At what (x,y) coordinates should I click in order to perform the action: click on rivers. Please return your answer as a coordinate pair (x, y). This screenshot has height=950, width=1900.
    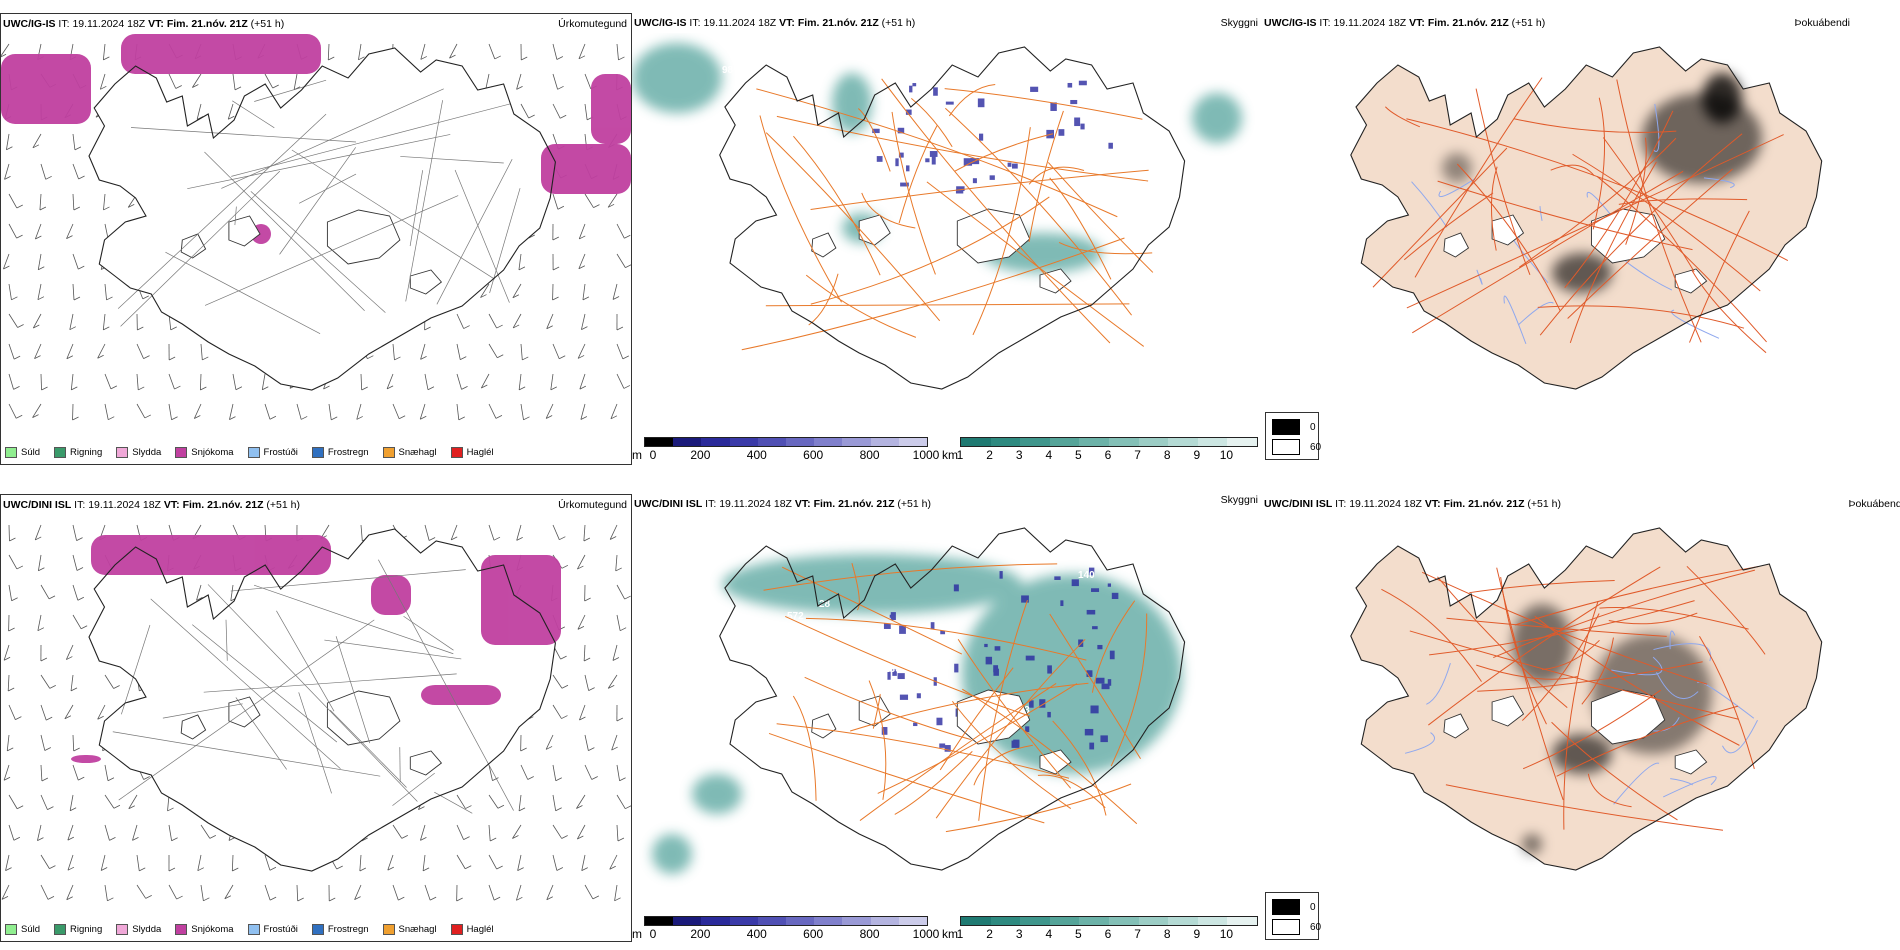
    Looking at the image, I should click on (1581, 717).